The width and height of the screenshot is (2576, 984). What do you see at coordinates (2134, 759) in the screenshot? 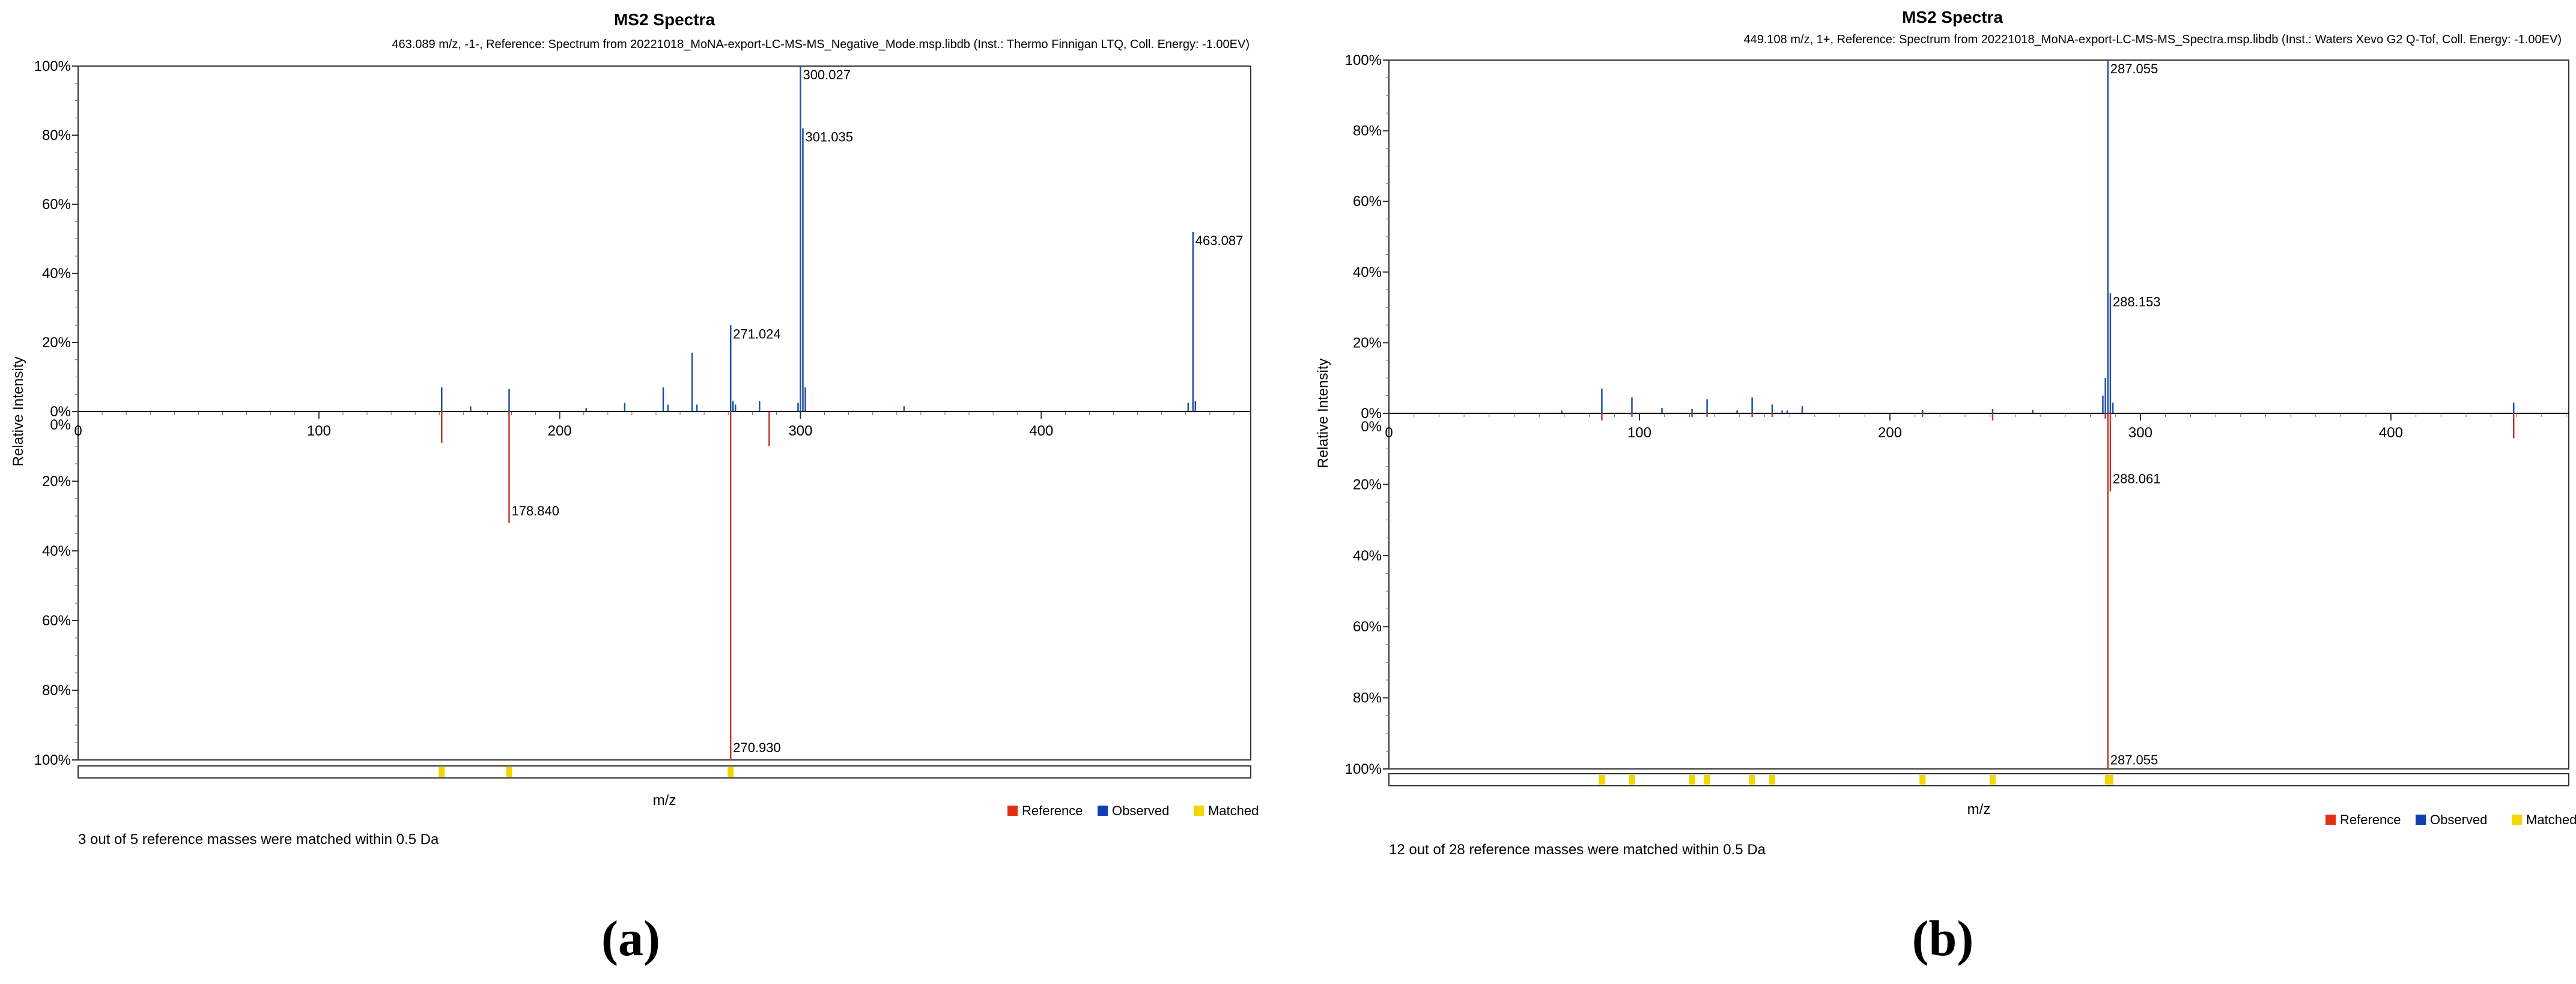
I see `peak-label-reference: 287.055` at bounding box center [2134, 759].